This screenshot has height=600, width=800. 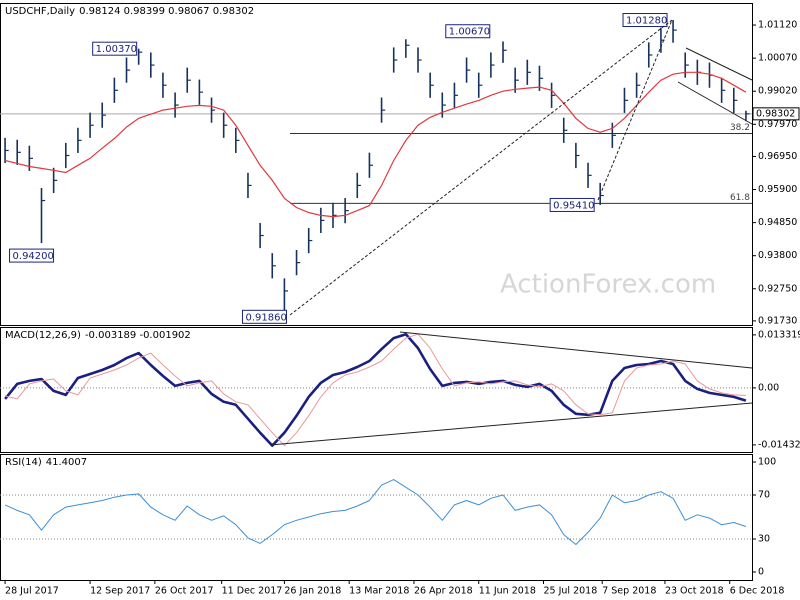 I want to click on fib-label: 38.2, so click(x=740, y=128).